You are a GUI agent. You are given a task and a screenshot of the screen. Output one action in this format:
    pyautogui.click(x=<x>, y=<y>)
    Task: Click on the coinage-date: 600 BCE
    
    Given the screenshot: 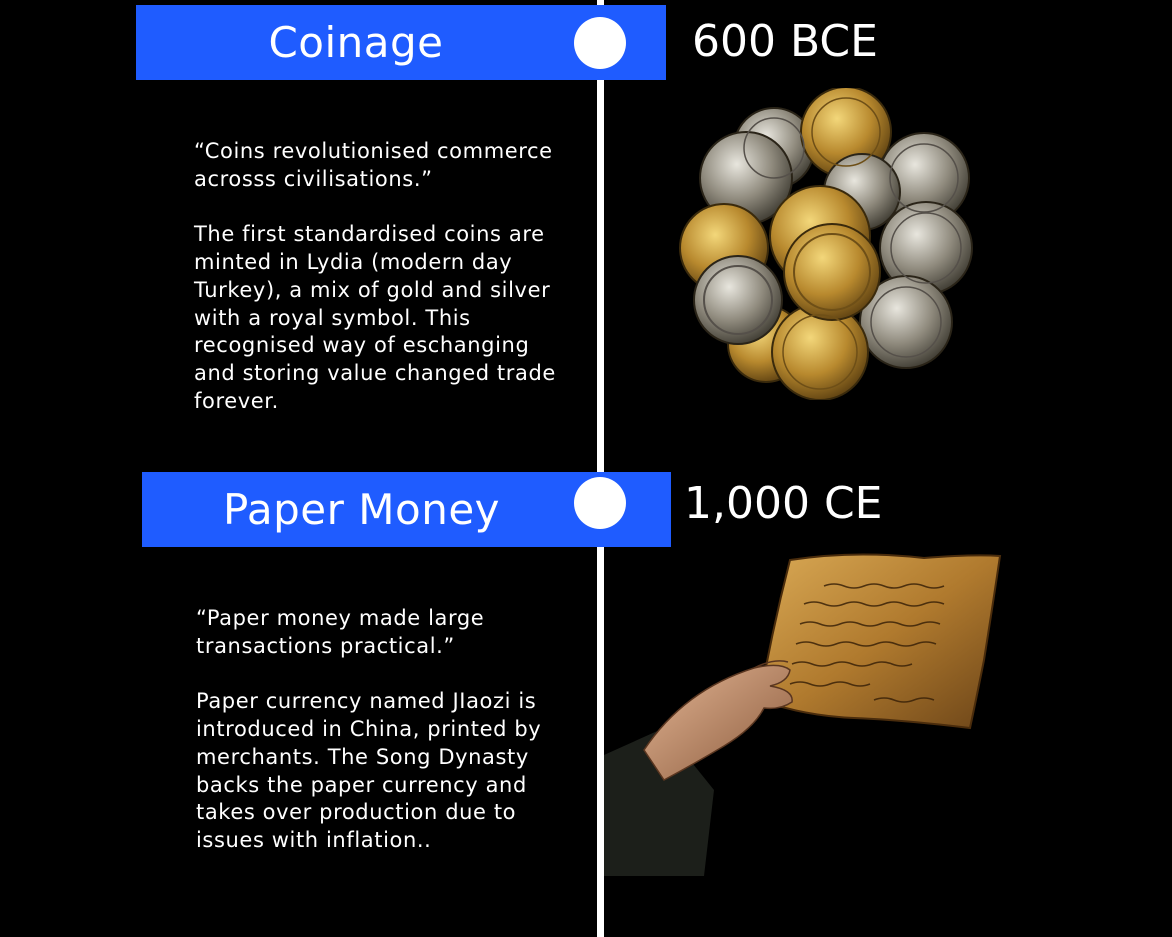 What is the action you would take?
    pyautogui.click(x=785, y=41)
    